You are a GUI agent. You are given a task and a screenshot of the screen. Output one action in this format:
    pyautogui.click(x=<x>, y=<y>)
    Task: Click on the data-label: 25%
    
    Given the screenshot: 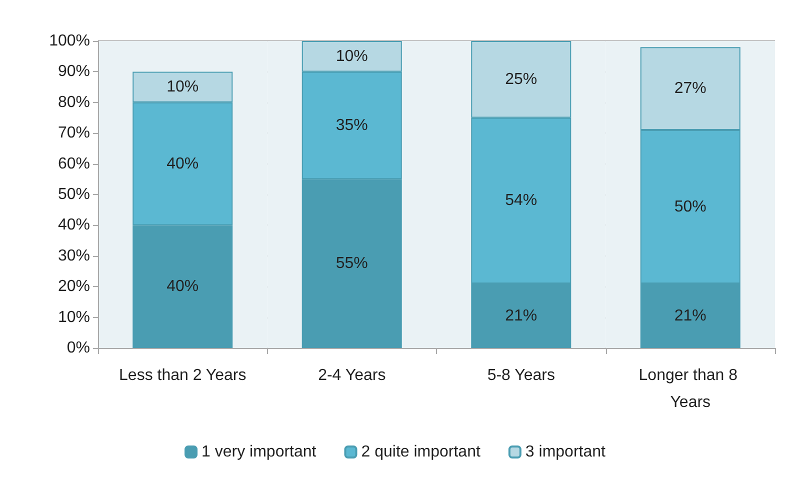 What is the action you would take?
    pyautogui.click(x=521, y=79)
    